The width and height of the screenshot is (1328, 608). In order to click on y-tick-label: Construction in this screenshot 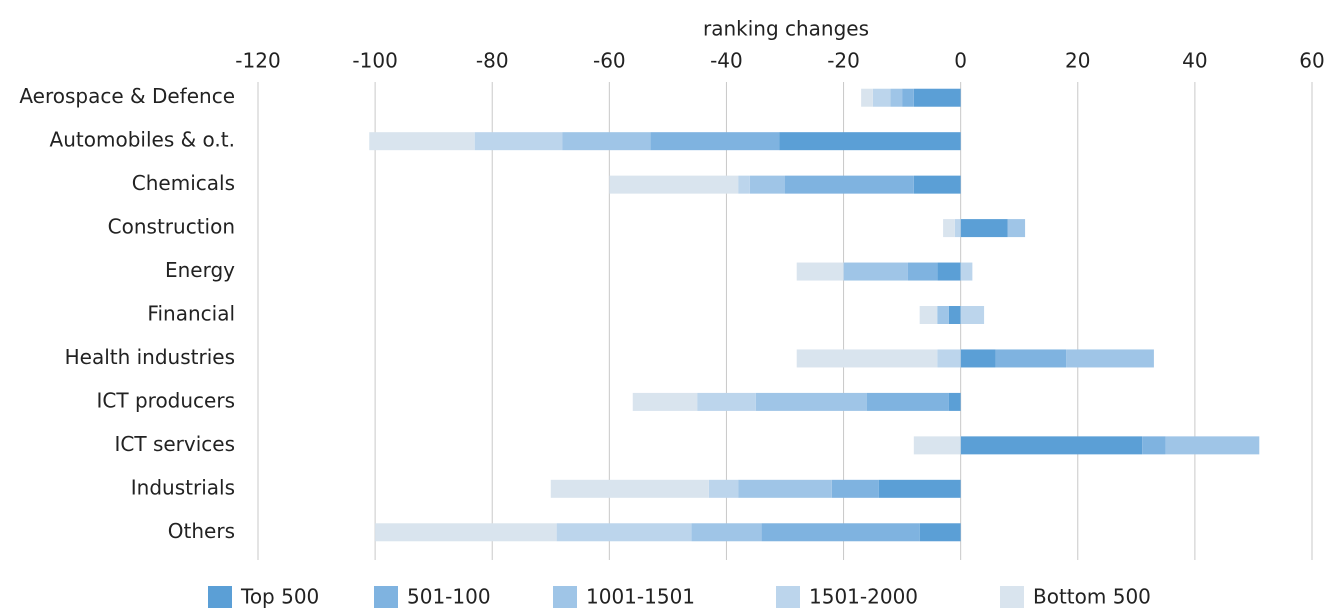, I will do `click(171, 227)`.